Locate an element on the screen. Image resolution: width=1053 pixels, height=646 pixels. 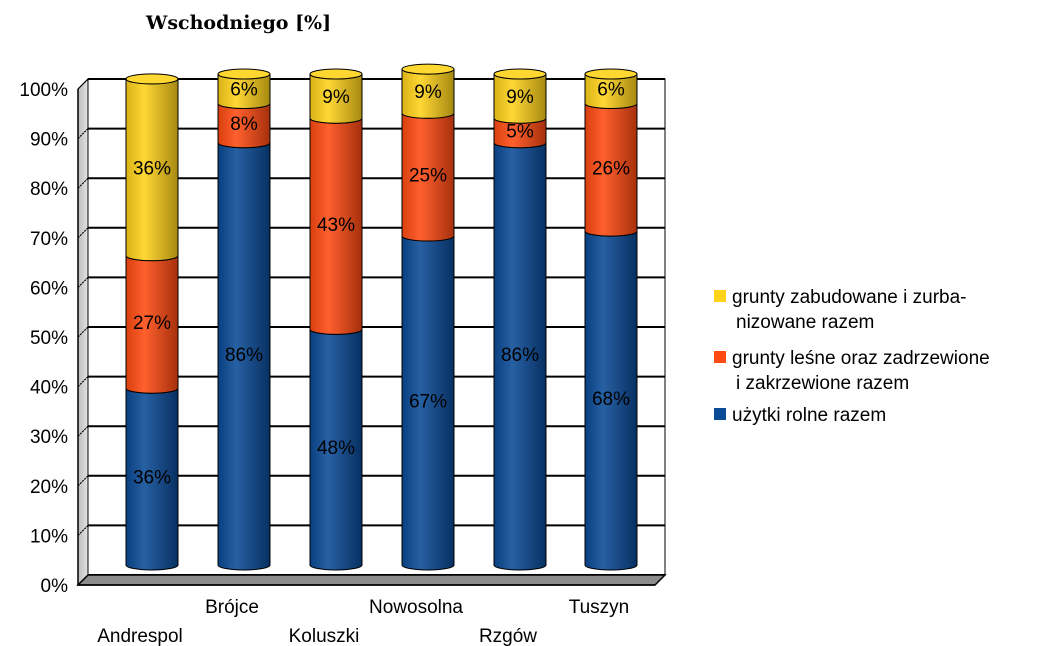
floor is located at coordinates (371, 580).